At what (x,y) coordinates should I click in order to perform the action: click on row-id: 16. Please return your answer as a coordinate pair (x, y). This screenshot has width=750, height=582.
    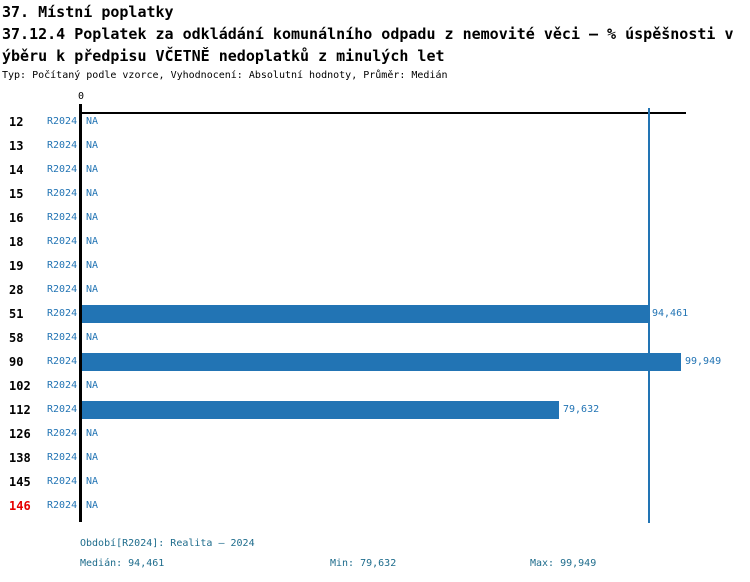
    Looking at the image, I should click on (16, 218).